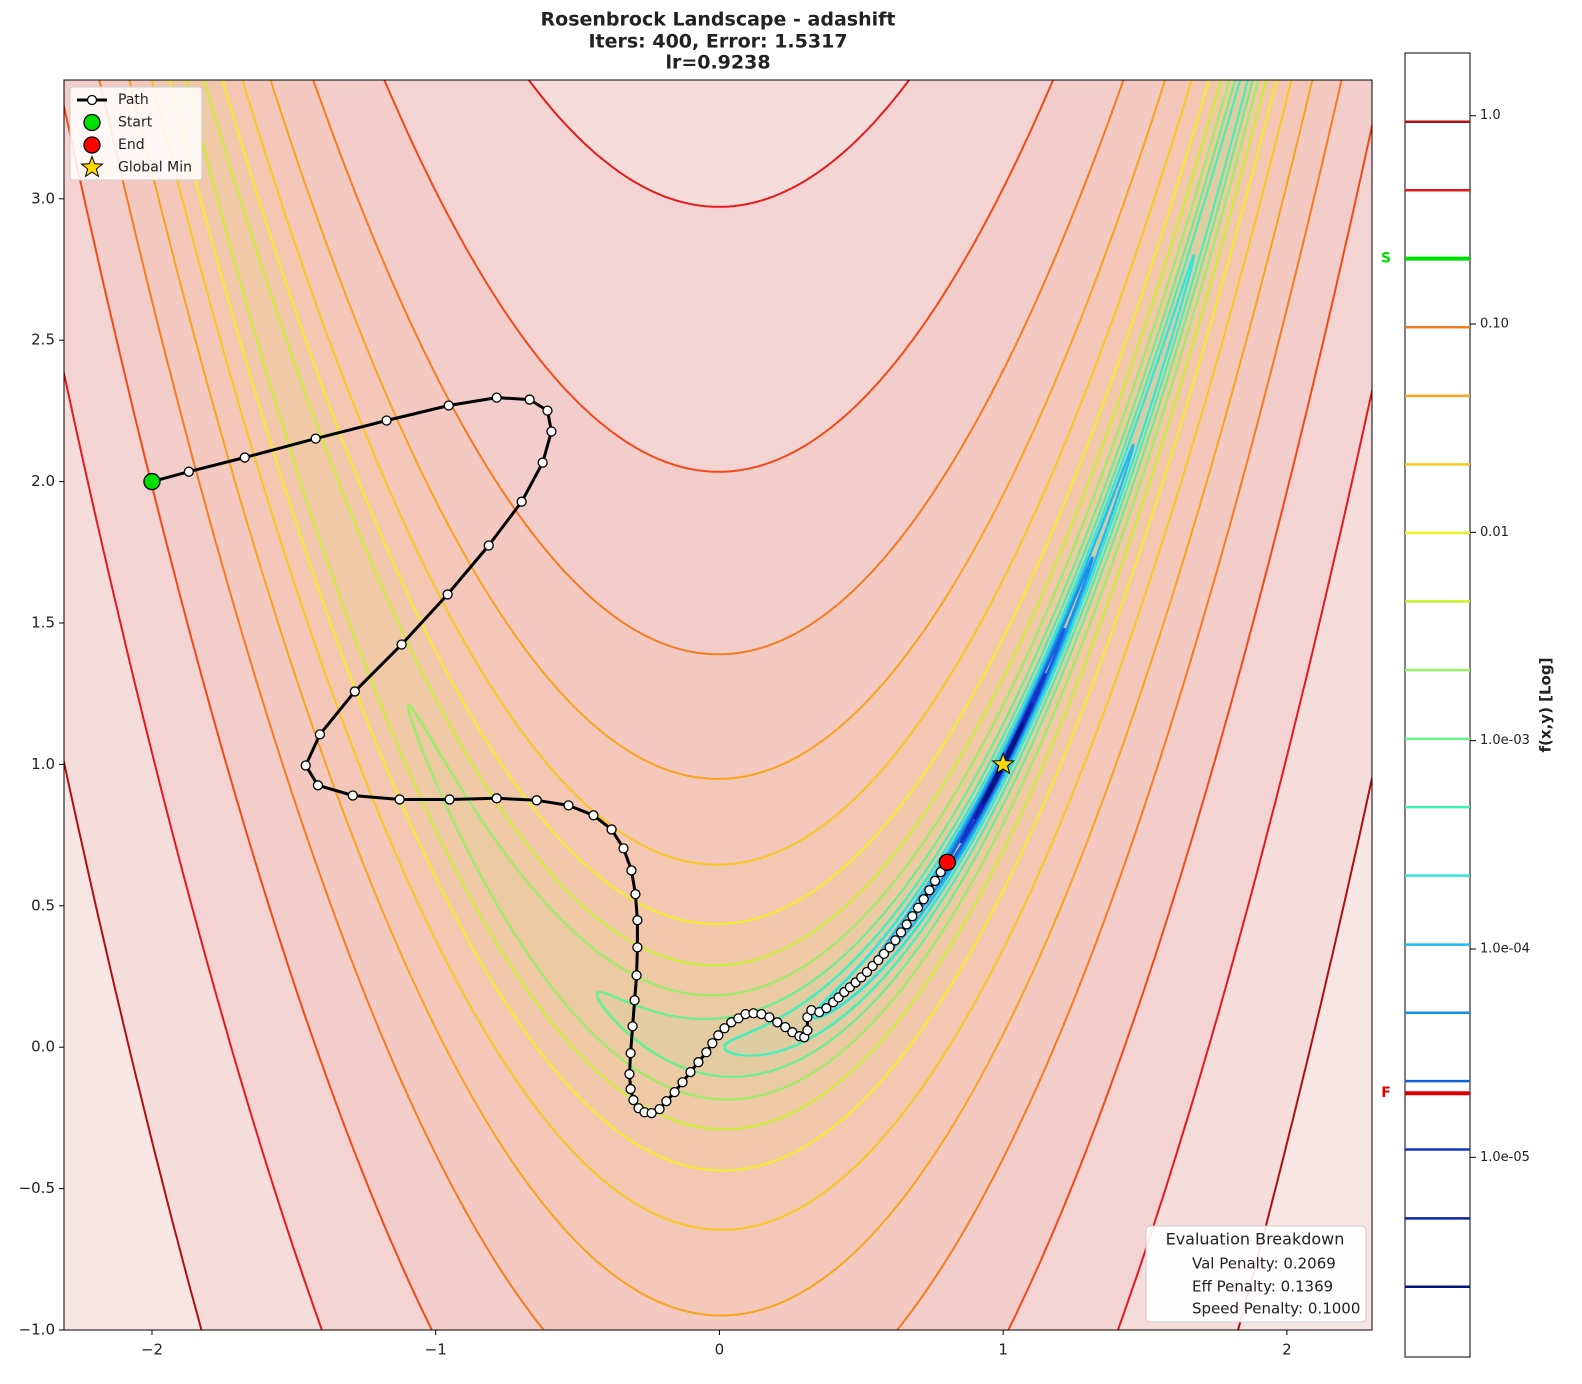 This screenshot has height=1384, width=1582. Describe the element at coordinates (1256, 1274) in the screenshot. I see `annotation-box` at that location.